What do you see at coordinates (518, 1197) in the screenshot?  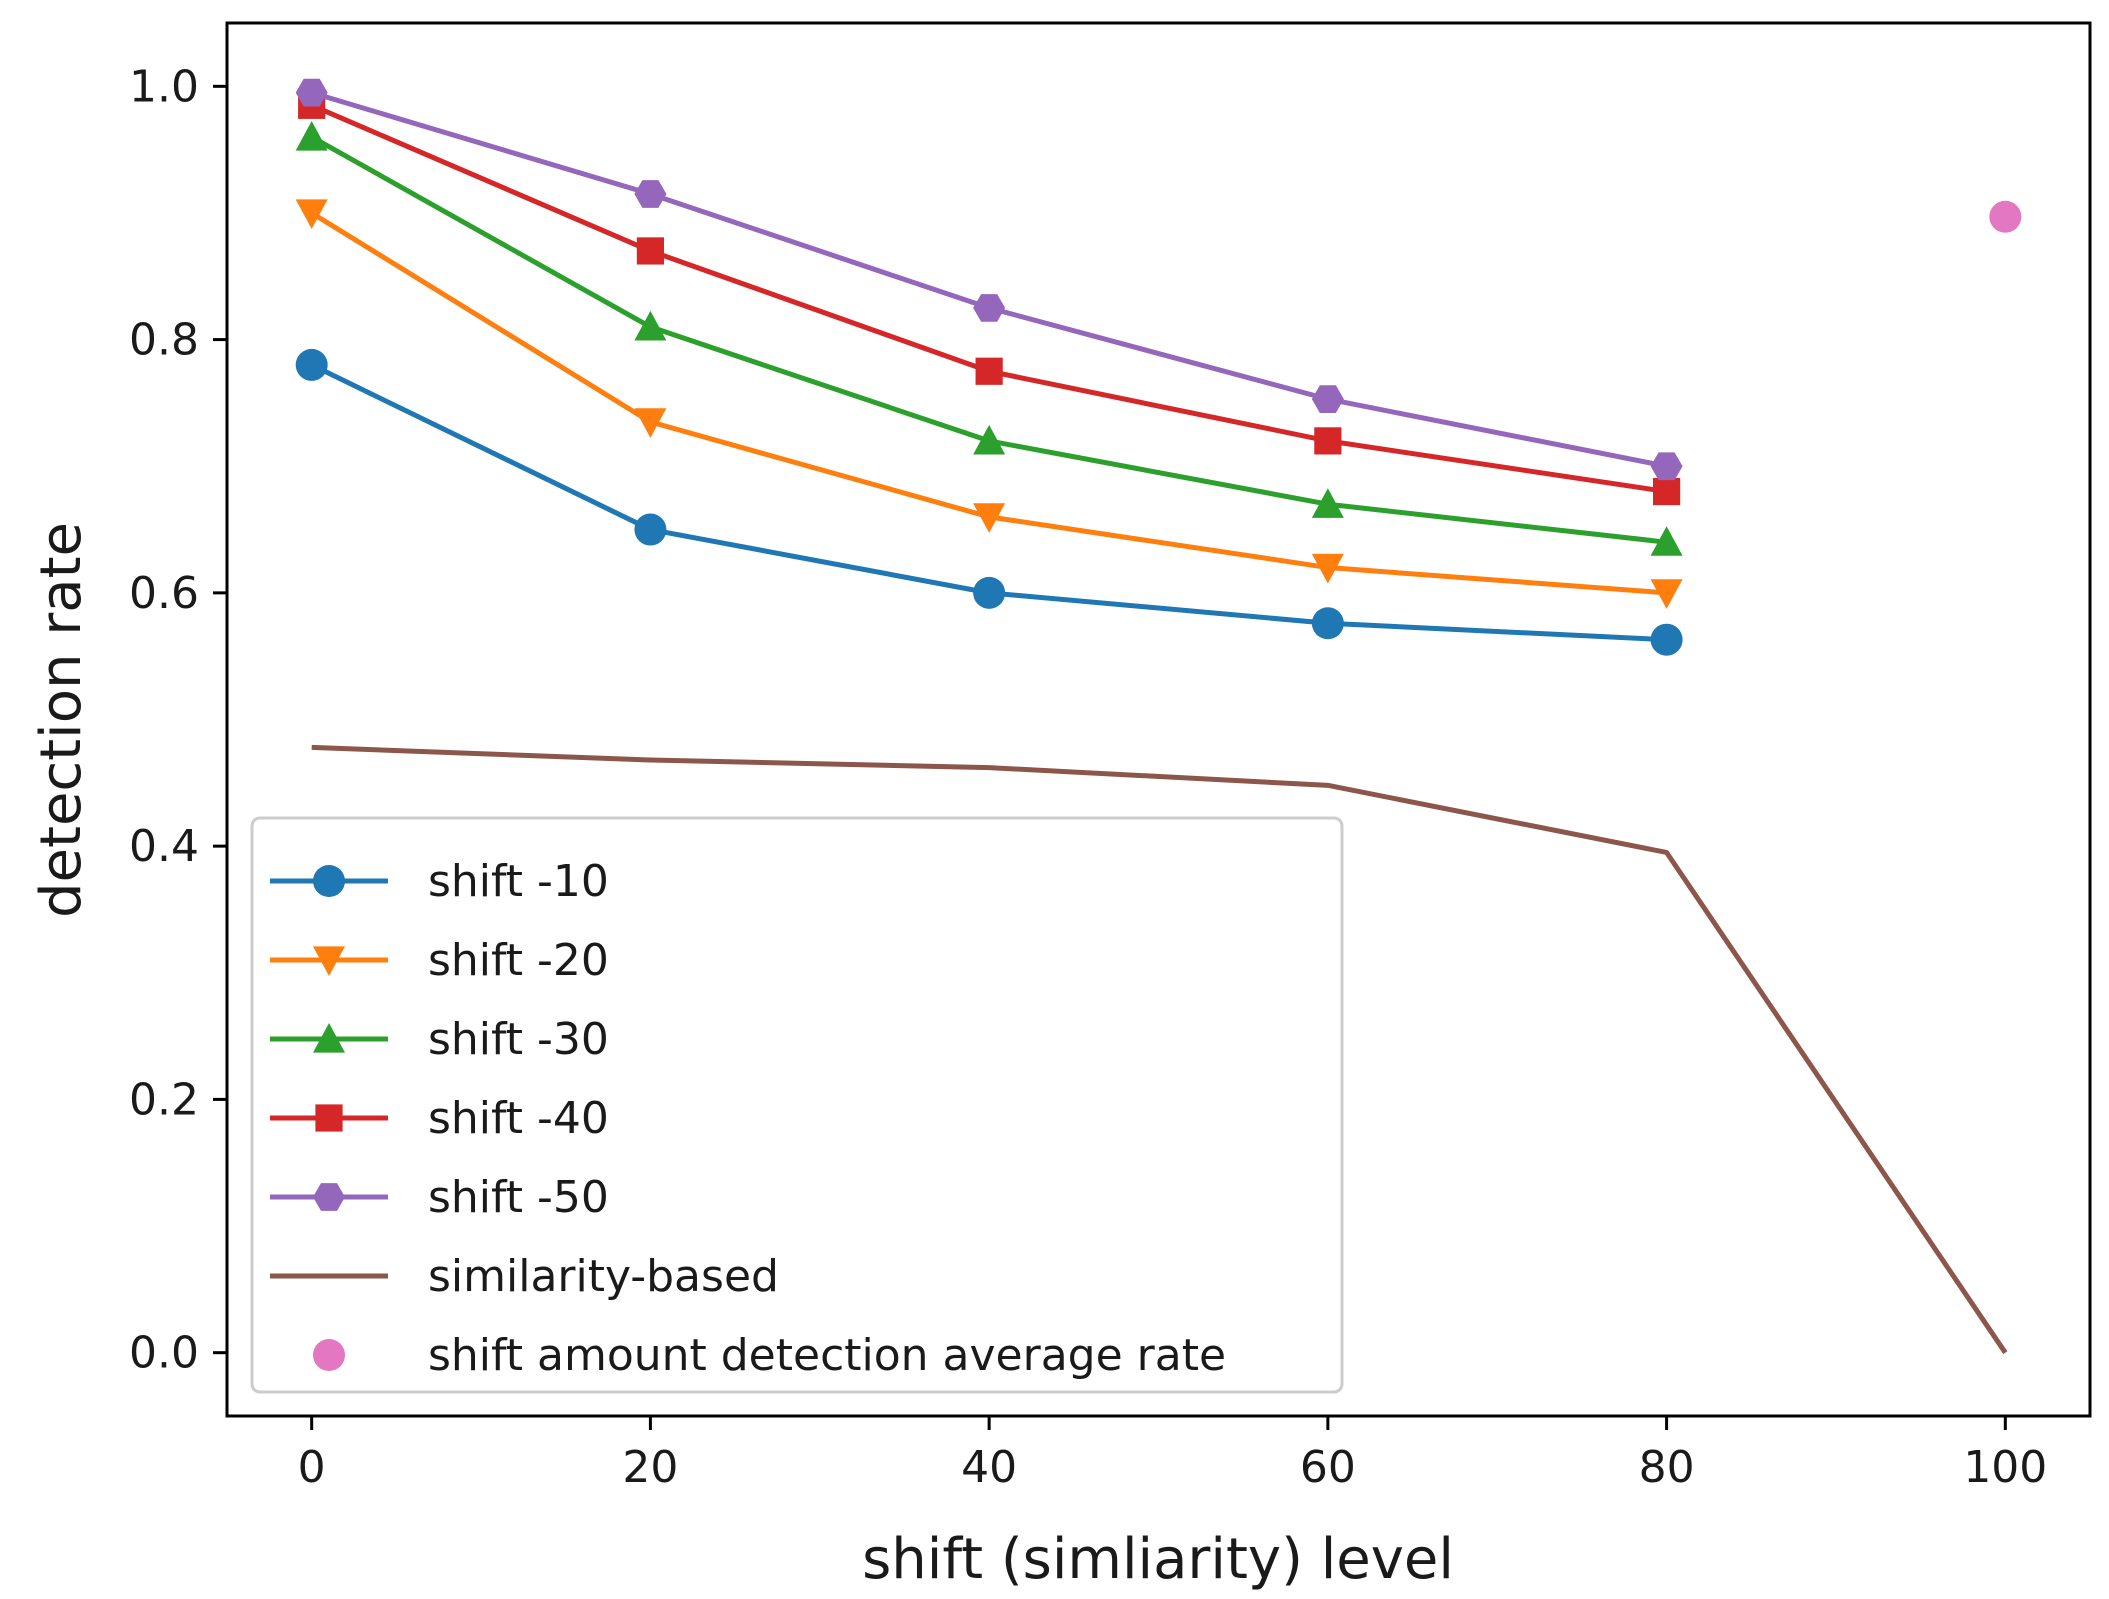 I see `legend-label-5: shift -50` at bounding box center [518, 1197].